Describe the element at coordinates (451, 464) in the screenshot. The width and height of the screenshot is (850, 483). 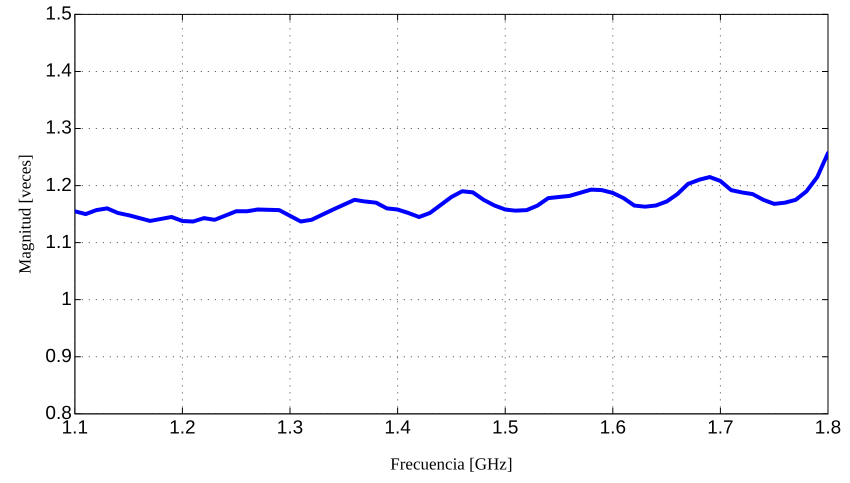
I see `x-axis-title: Frecuencia [GHz]` at that location.